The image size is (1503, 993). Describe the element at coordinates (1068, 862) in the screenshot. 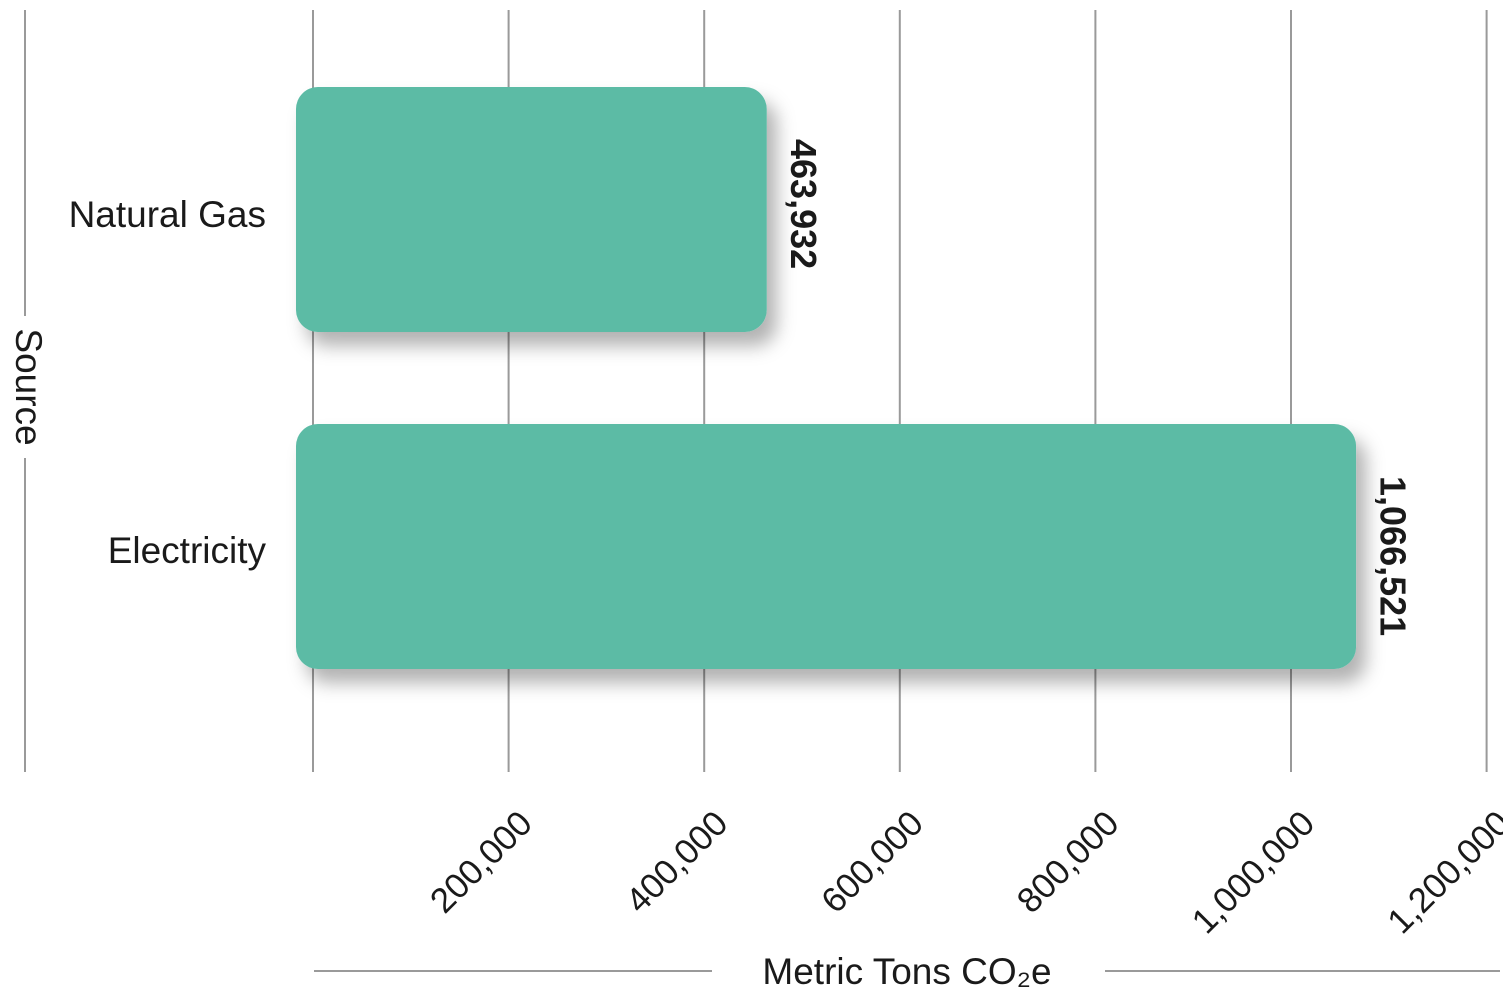

I see `x-tick-label: 800,000` at that location.